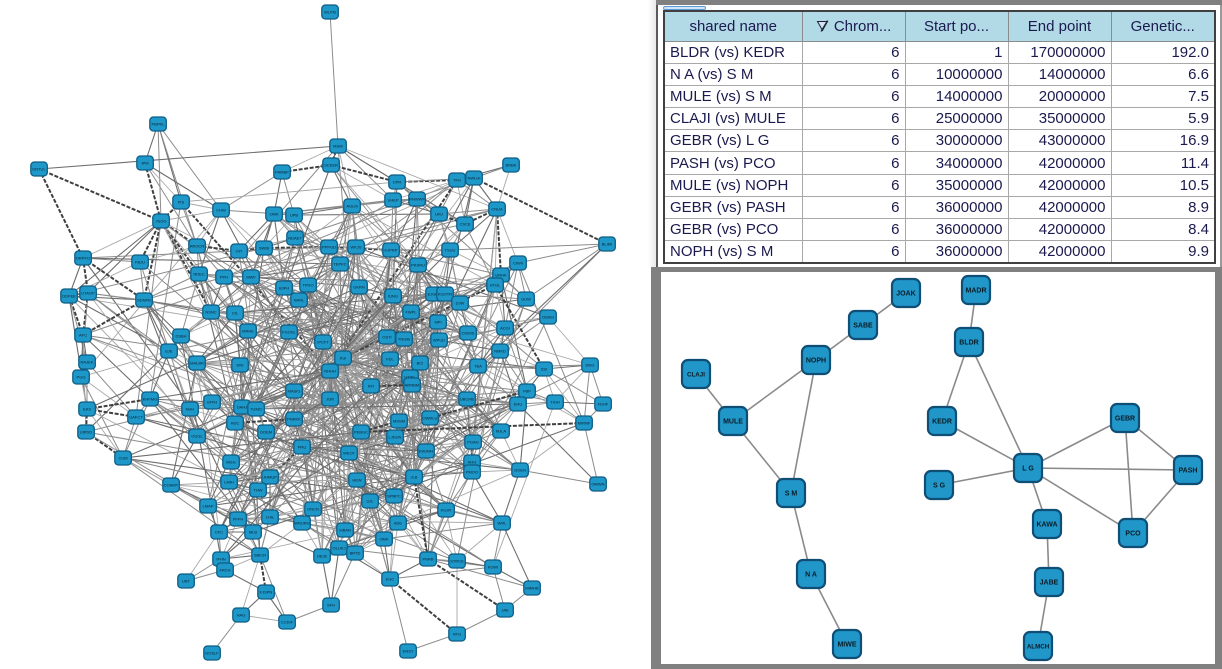  Describe the element at coordinates (607, 244) in the screenshot. I see `svg-text: BLIMI` at that location.